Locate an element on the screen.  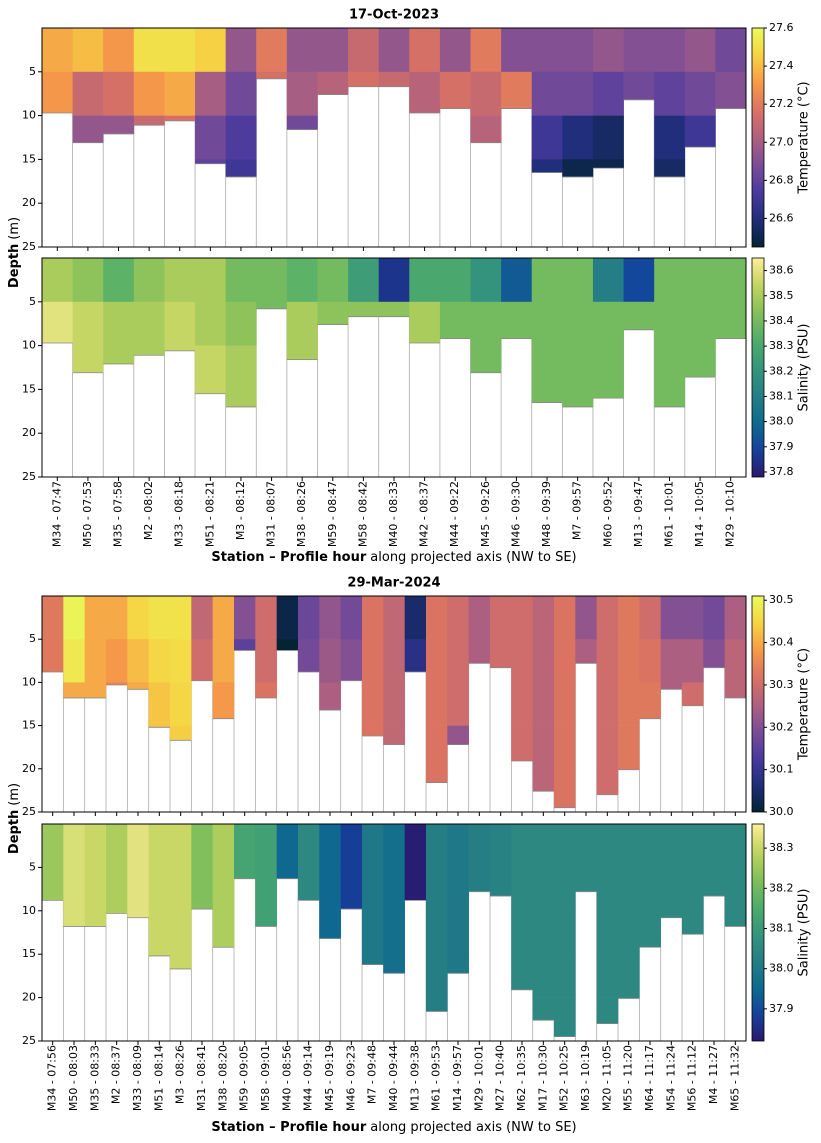
colorbar-label: Salinity (PSU) is located at coordinates (804, 933).